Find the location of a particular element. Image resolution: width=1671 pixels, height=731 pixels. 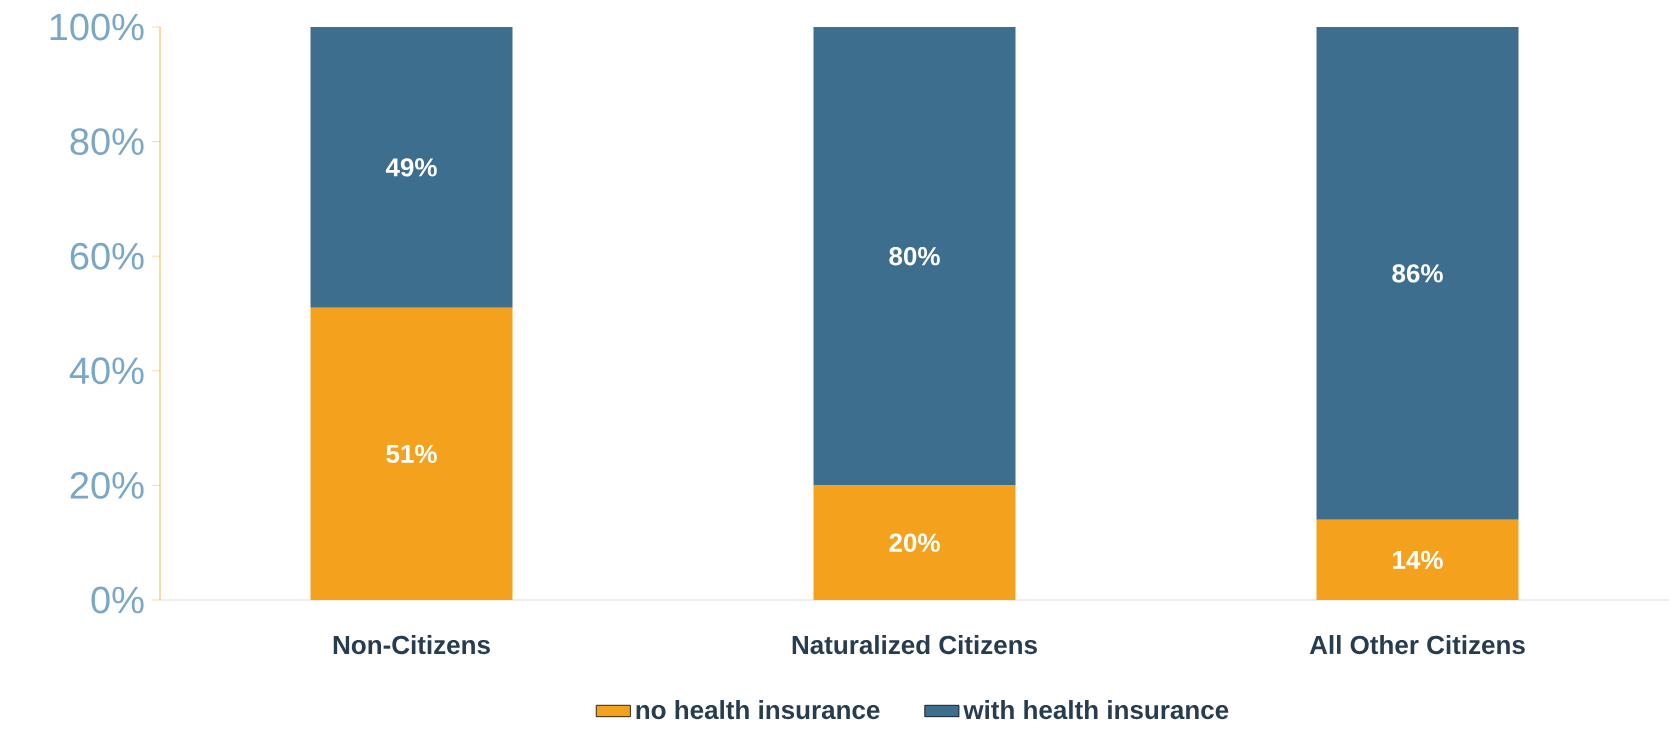

data-label: 49% is located at coordinates (411, 167).